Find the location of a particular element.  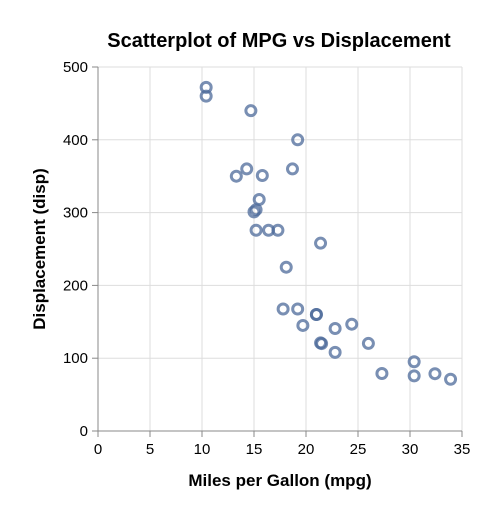

y-tick-label: 0 is located at coordinates (84, 431).